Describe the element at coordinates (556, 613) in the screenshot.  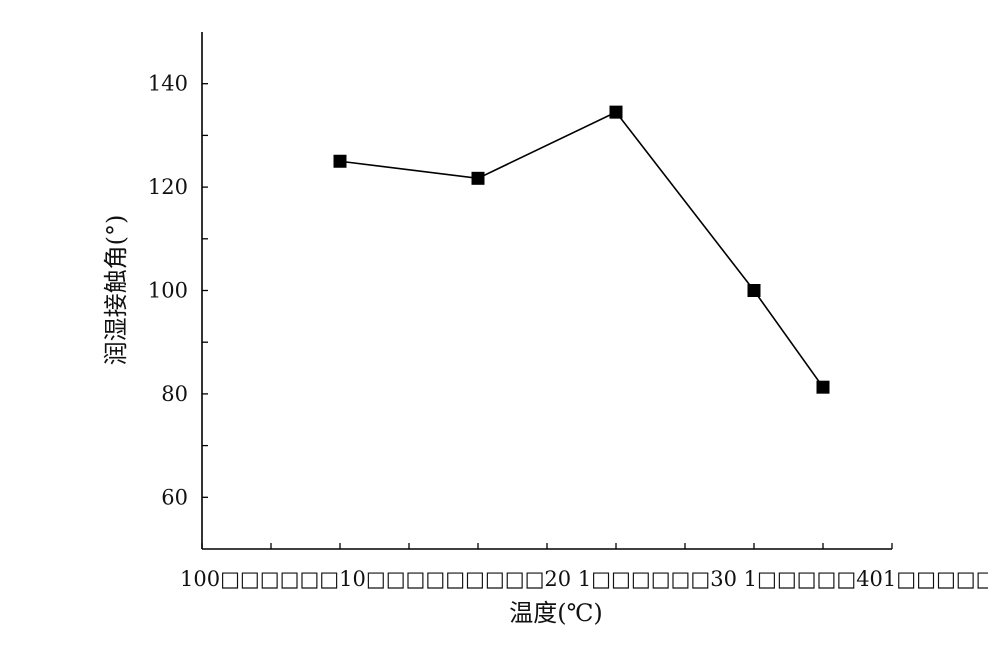
I see `x-axis-title: 温度(℃)` at that location.